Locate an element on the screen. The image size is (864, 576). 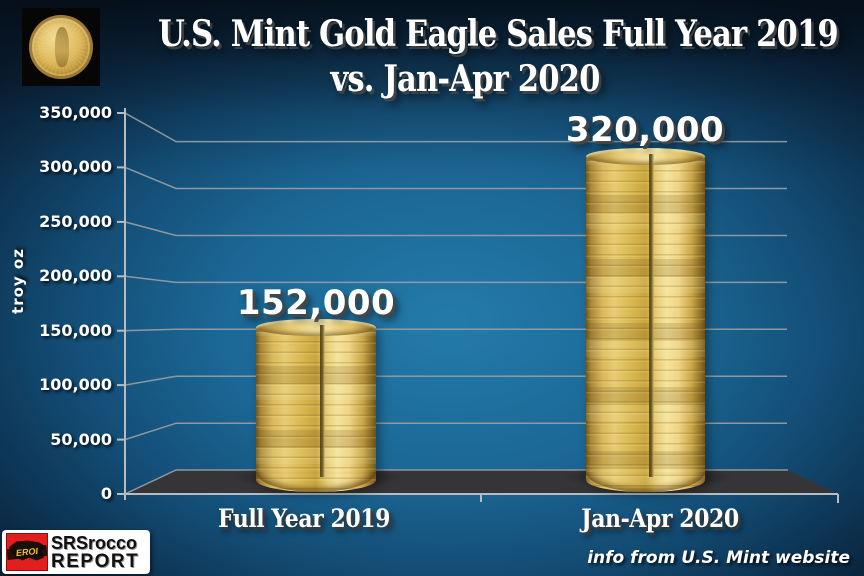
eroi-badge: EROI is located at coordinates (27, 552).